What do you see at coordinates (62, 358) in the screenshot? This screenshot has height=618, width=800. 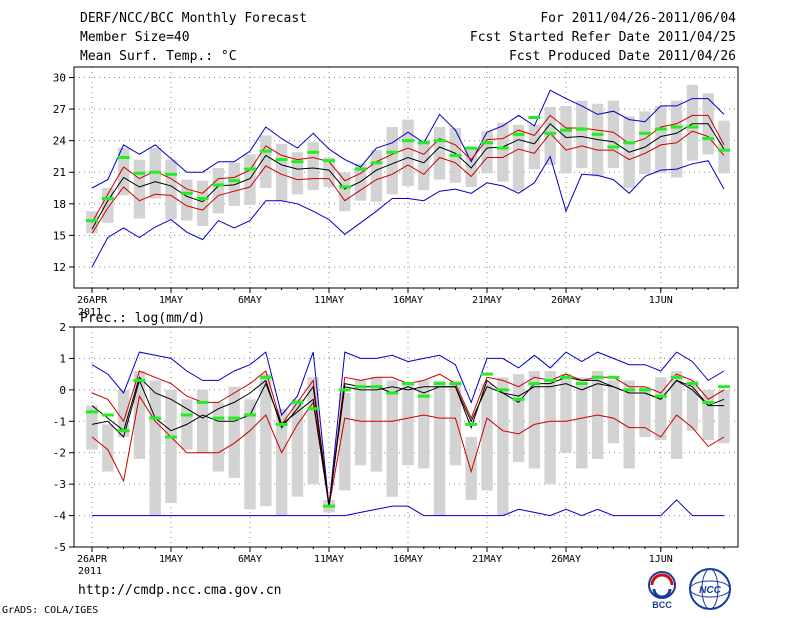 I see `prec-ytick-label: 1` at bounding box center [62, 358].